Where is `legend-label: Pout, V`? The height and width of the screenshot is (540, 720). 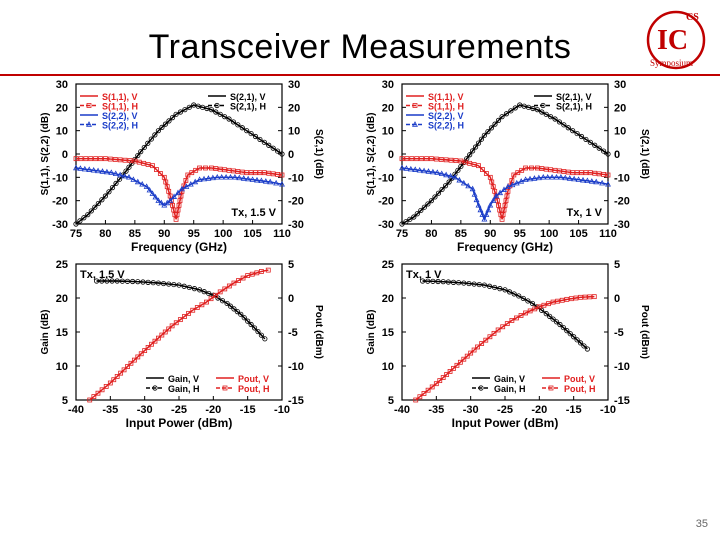
legend-label: Pout, V is located at coordinates (579, 379).